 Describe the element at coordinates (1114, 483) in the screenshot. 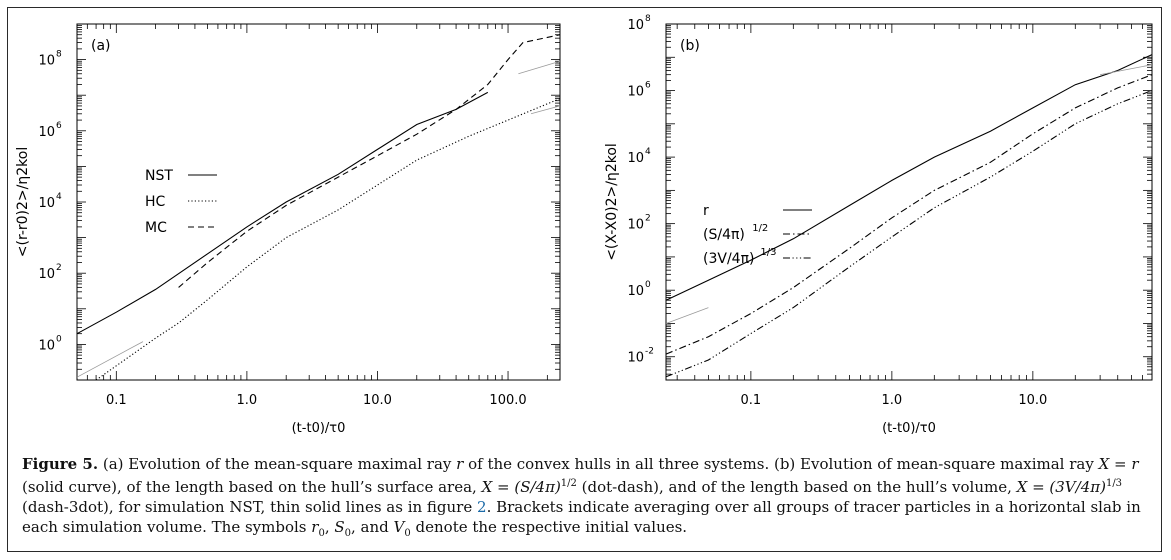

I see `caption-sup: 1/3` at that location.